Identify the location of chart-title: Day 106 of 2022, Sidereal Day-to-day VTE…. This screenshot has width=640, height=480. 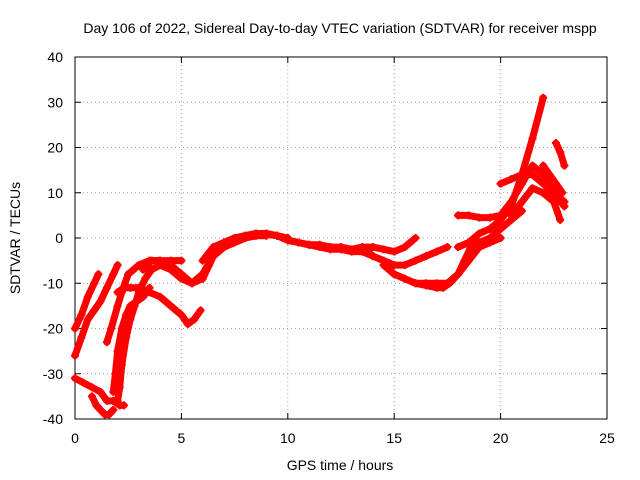
(339, 28).